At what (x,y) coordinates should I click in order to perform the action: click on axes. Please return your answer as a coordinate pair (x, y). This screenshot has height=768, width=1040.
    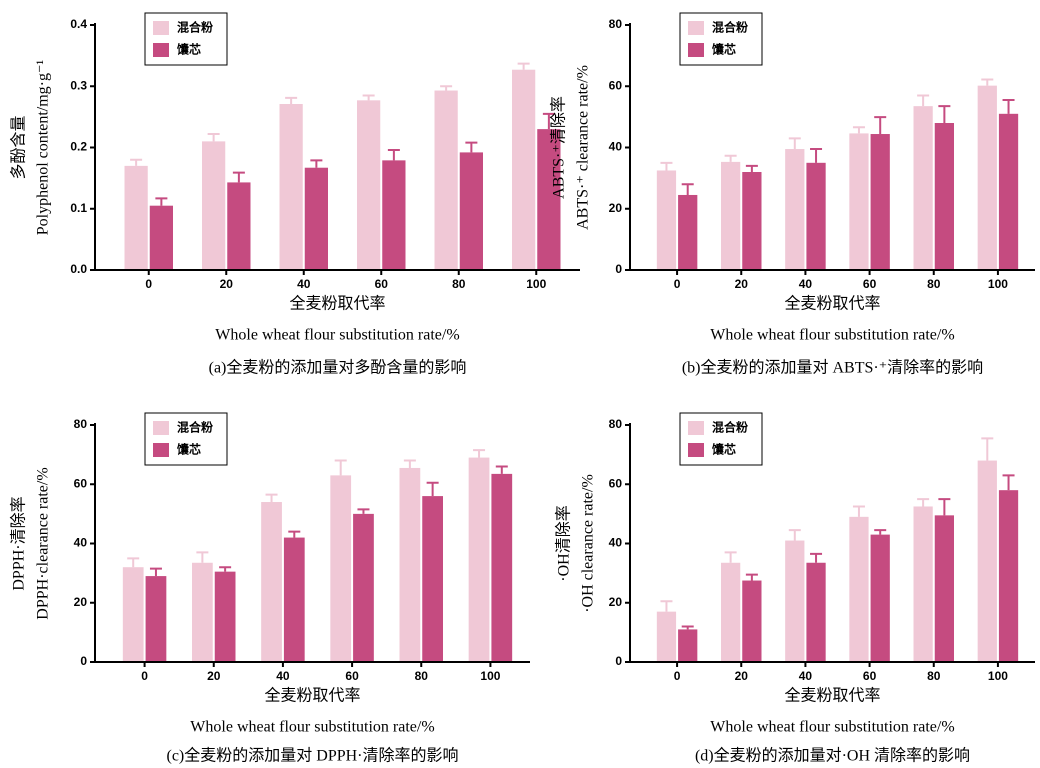
    Looking at the image, I should click on (832, 543).